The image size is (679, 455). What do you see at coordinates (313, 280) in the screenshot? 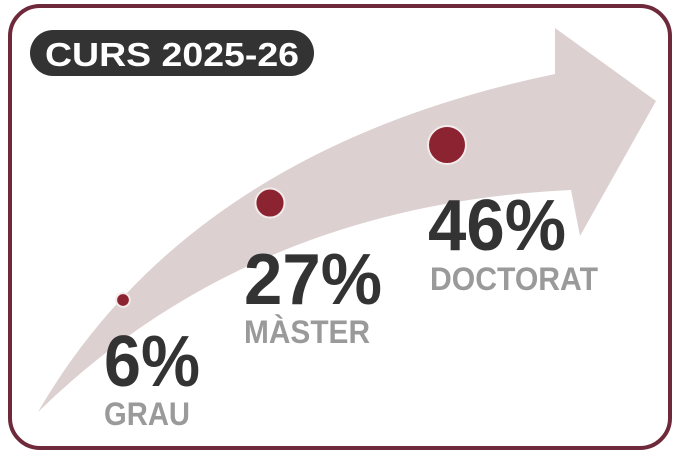
I see `value-label: 27%` at bounding box center [313, 280].